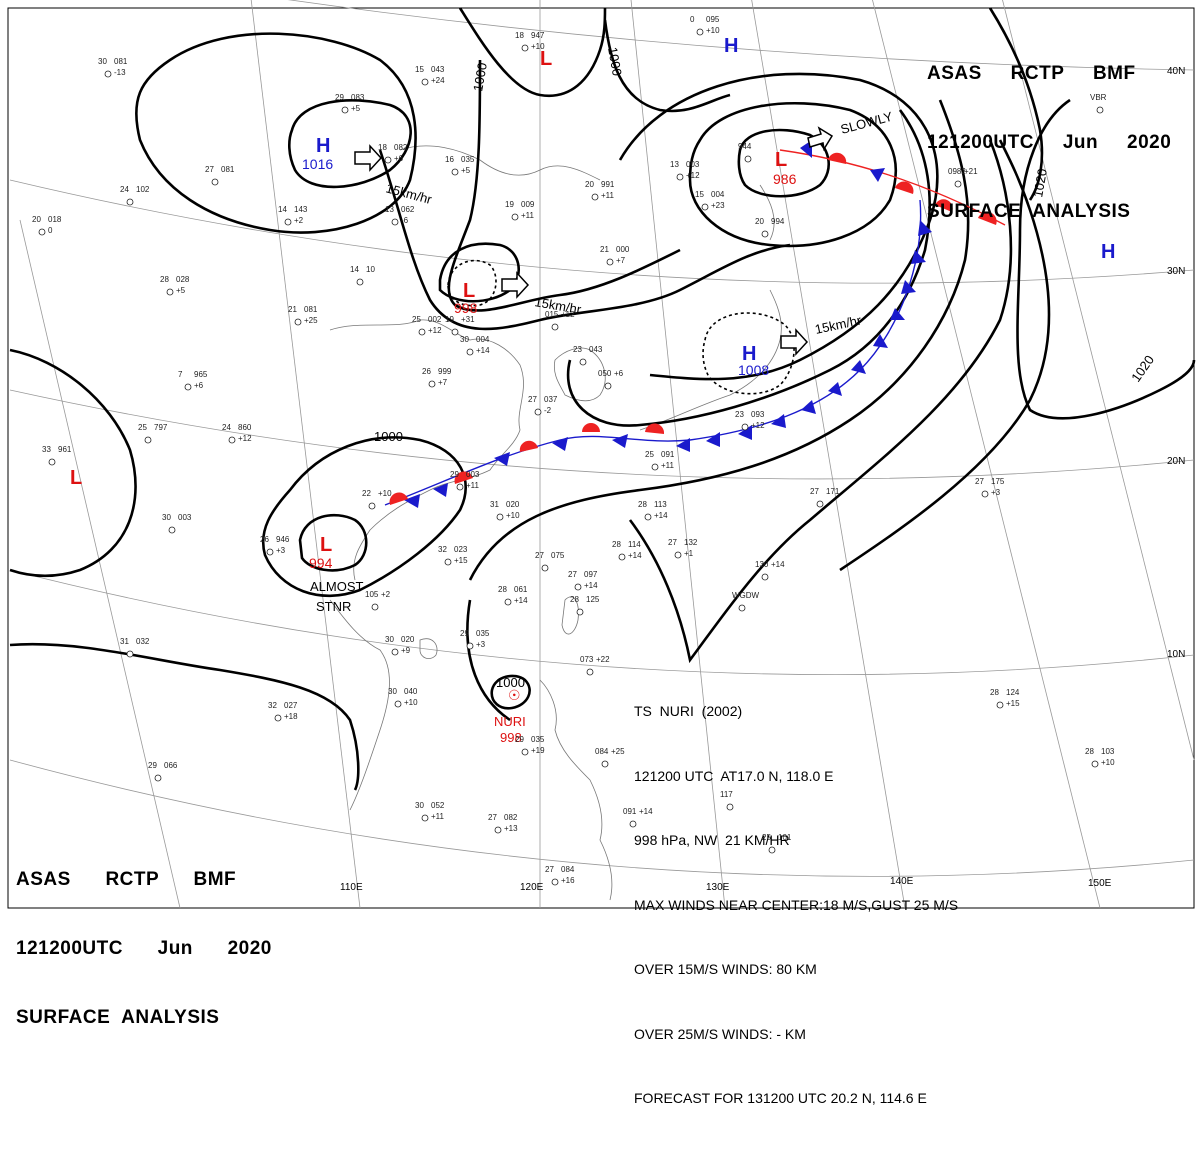 The image size is (1200, 1153). I want to click on station-value: 082, so click(511, 817).